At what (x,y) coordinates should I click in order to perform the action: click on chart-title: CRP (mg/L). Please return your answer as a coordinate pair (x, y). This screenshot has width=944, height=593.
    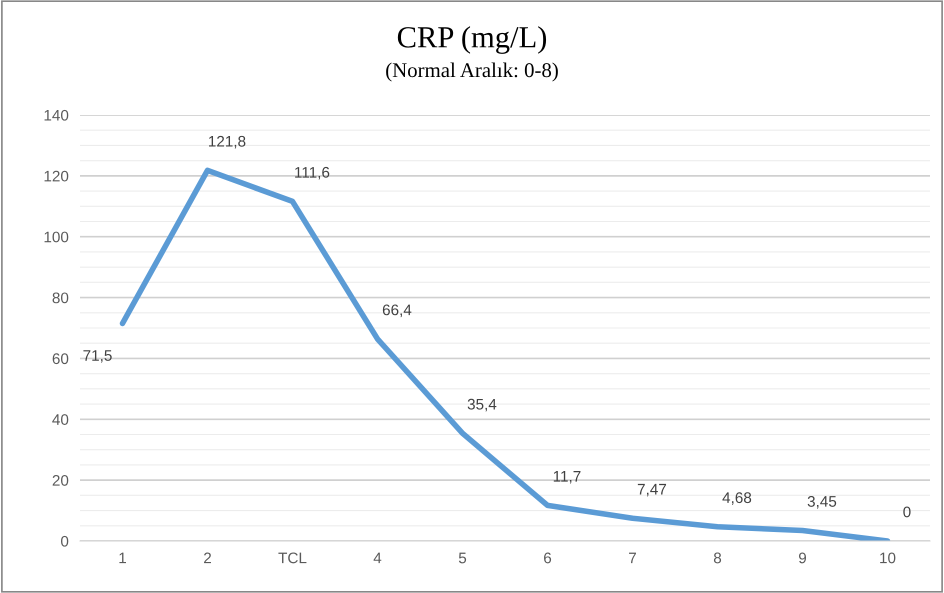
    Looking at the image, I should click on (472, 40).